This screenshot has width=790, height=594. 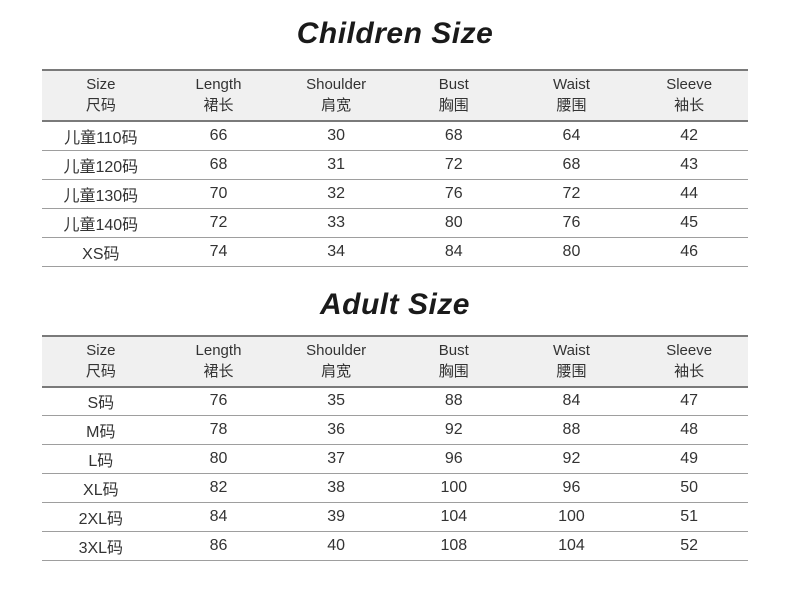 I want to click on measurement-cell: 37, so click(x=336, y=459).